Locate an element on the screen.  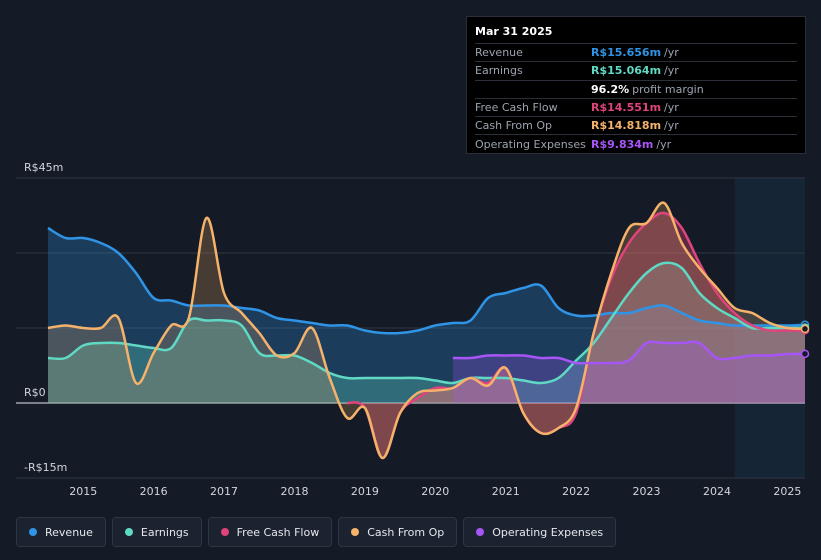
tooltip-row-label: Revenue is located at coordinates (499, 53).